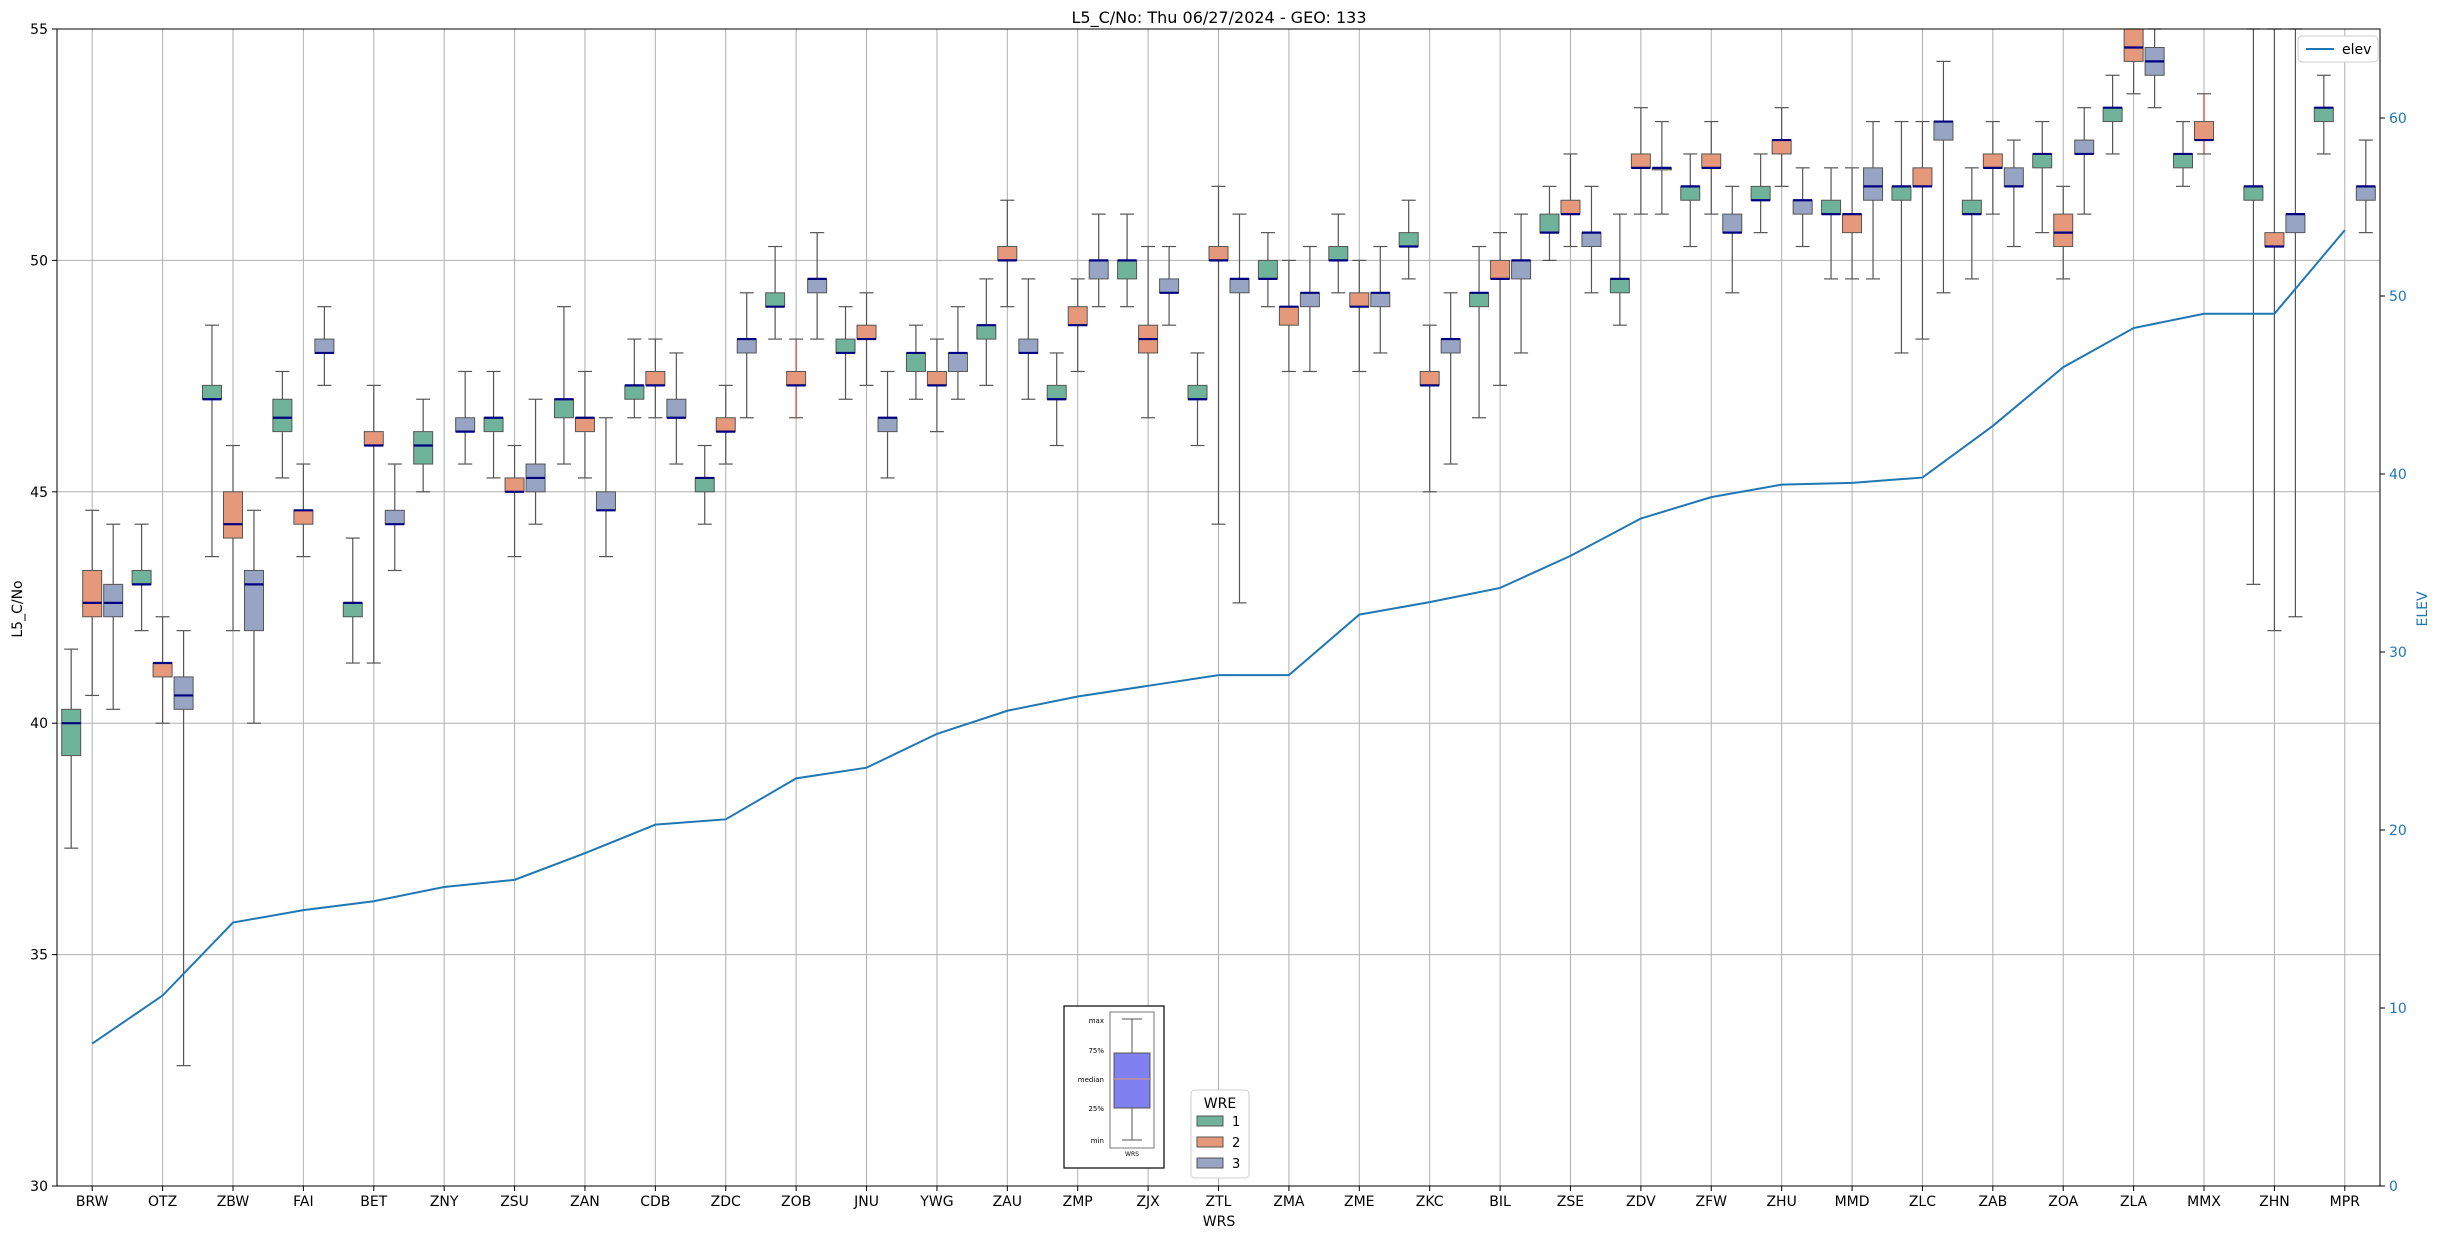  What do you see at coordinates (1479, 332) in the screenshot?
I see `box-wre1-bil` at bounding box center [1479, 332].